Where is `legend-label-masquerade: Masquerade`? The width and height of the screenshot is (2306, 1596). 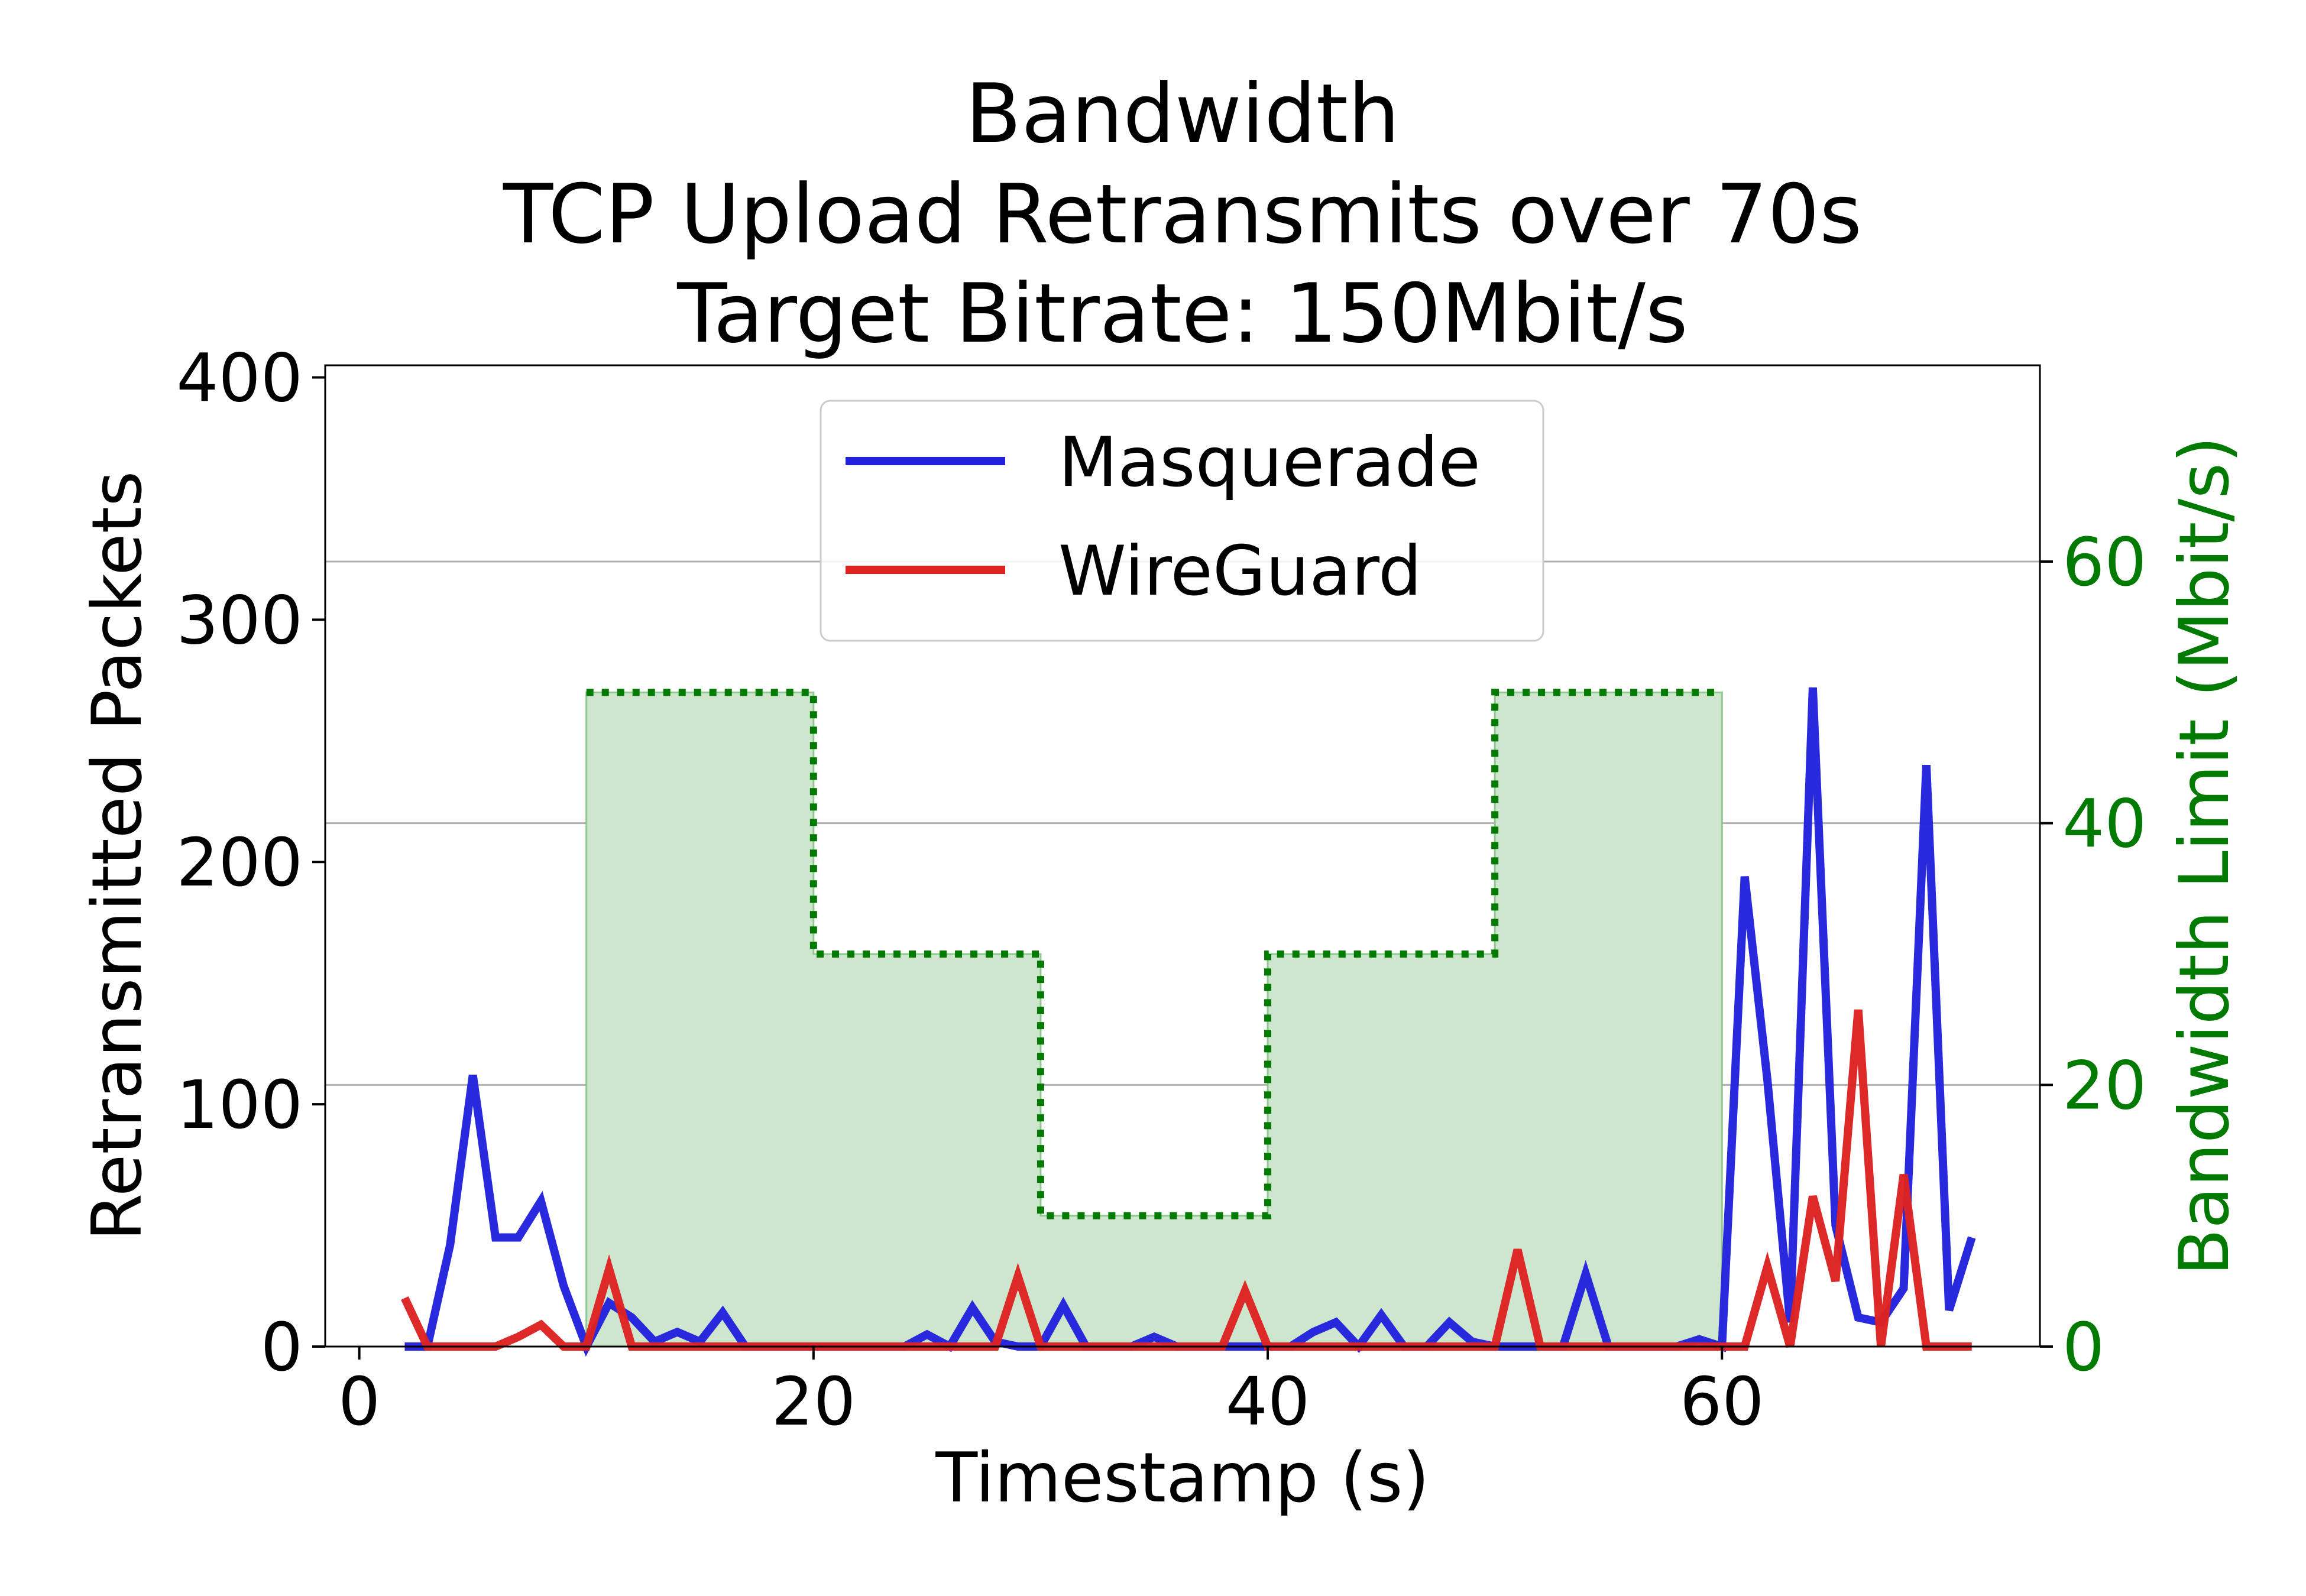 legend-label-masquerade: Masquerade is located at coordinates (1269, 462).